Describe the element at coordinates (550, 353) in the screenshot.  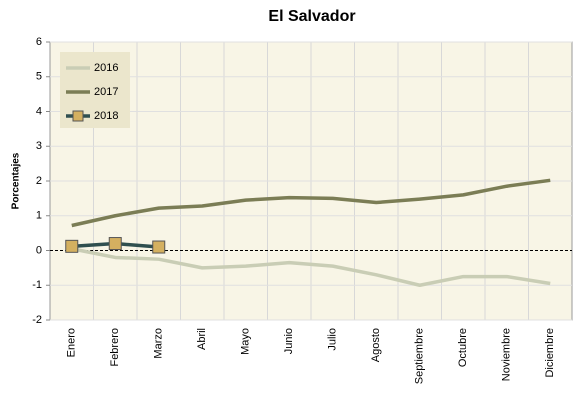
I see `x-tick-label: Diciembre` at that location.